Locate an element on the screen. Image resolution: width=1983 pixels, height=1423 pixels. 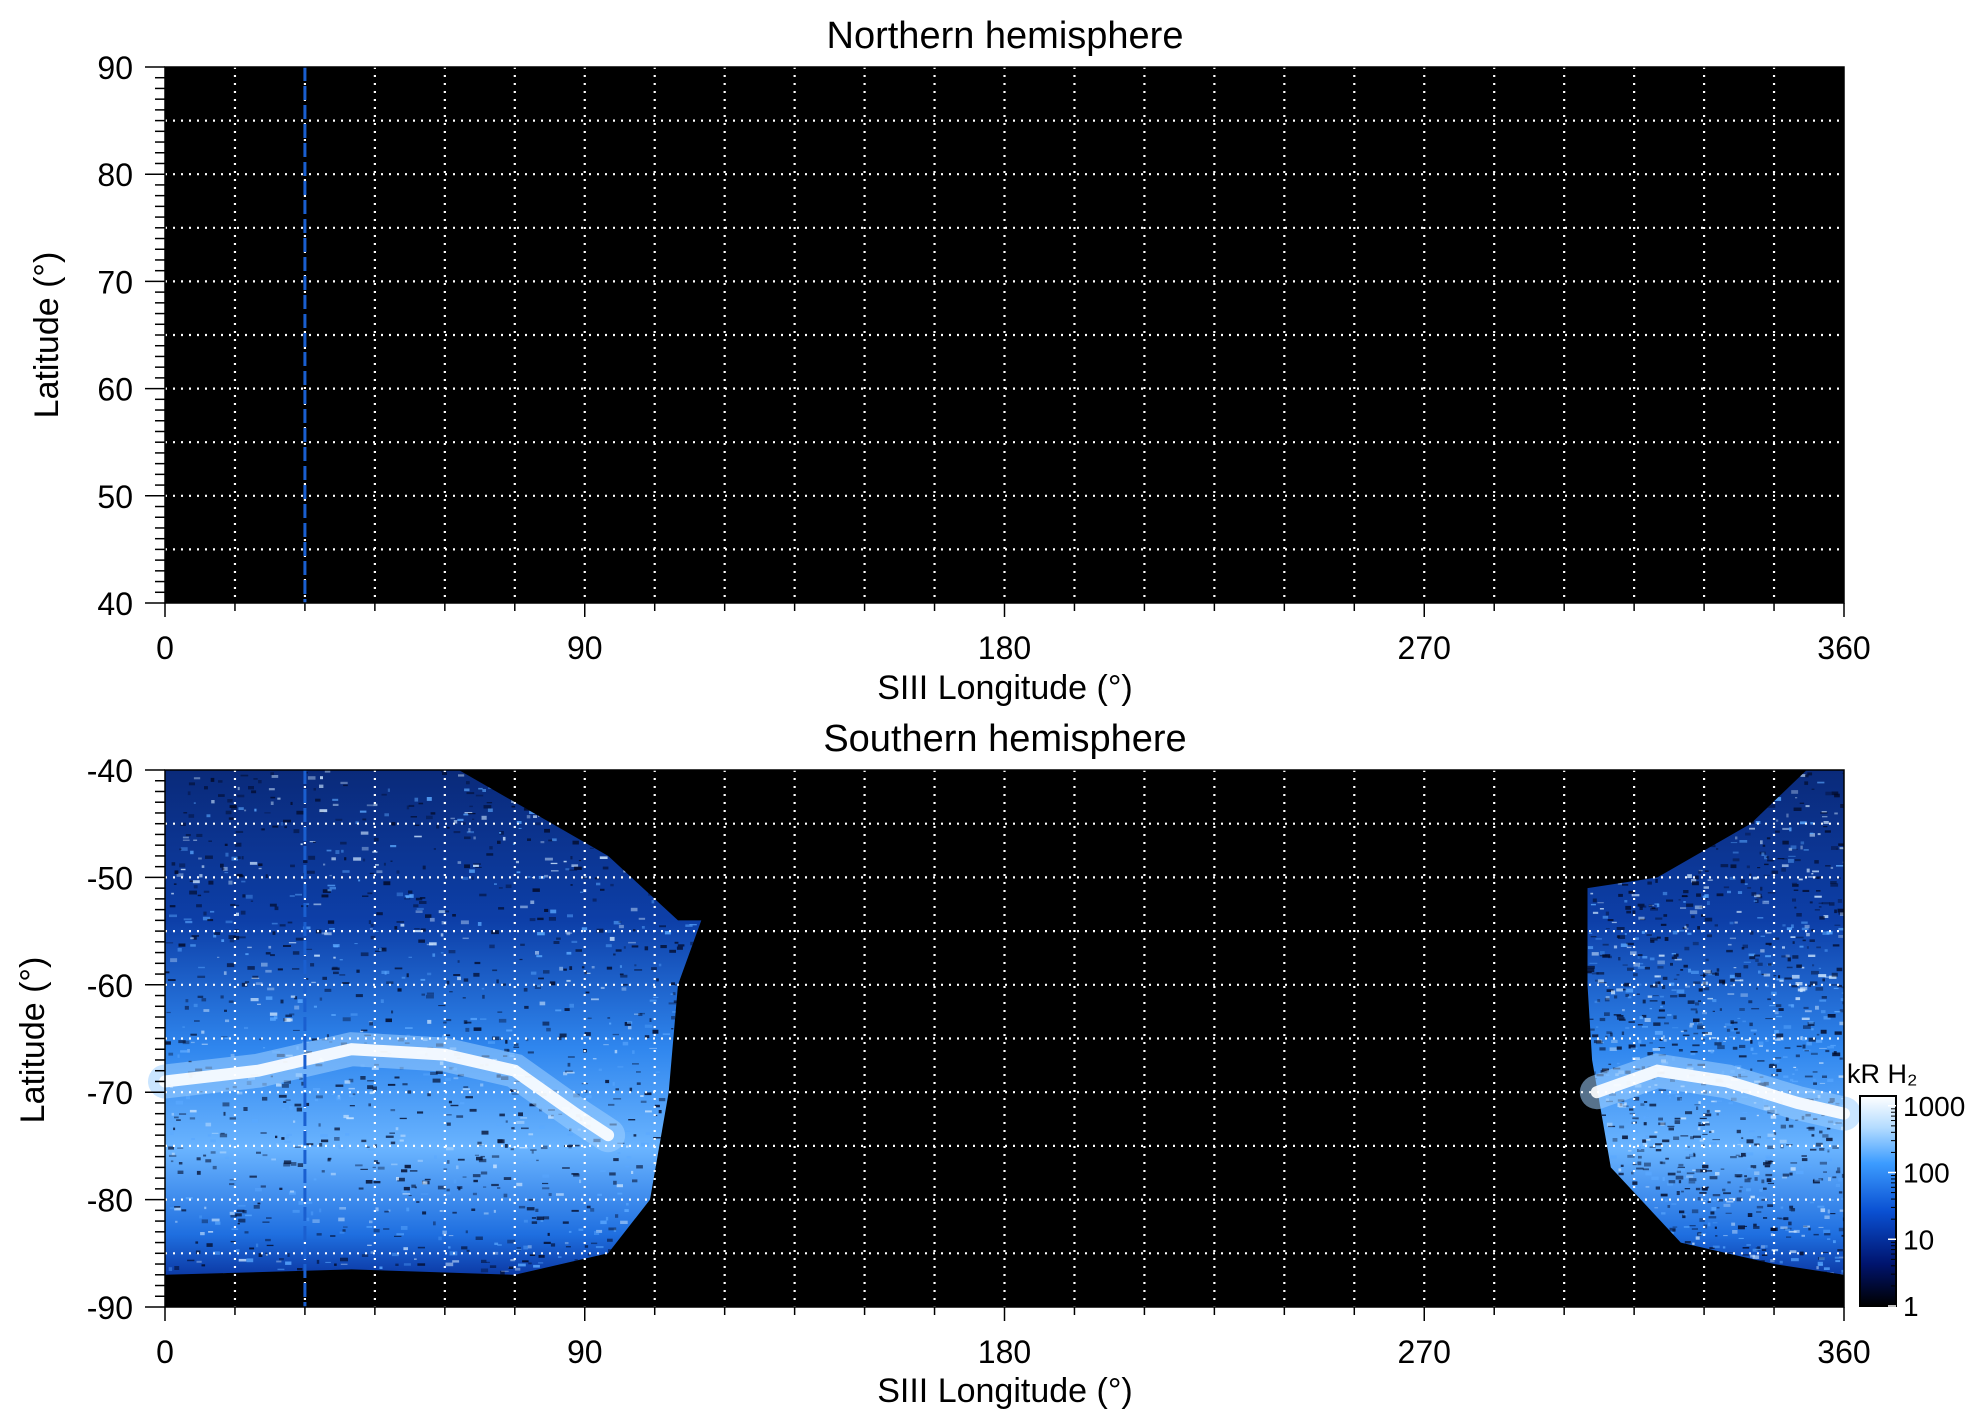
colorbar-gradient is located at coordinates (1878, 1201).